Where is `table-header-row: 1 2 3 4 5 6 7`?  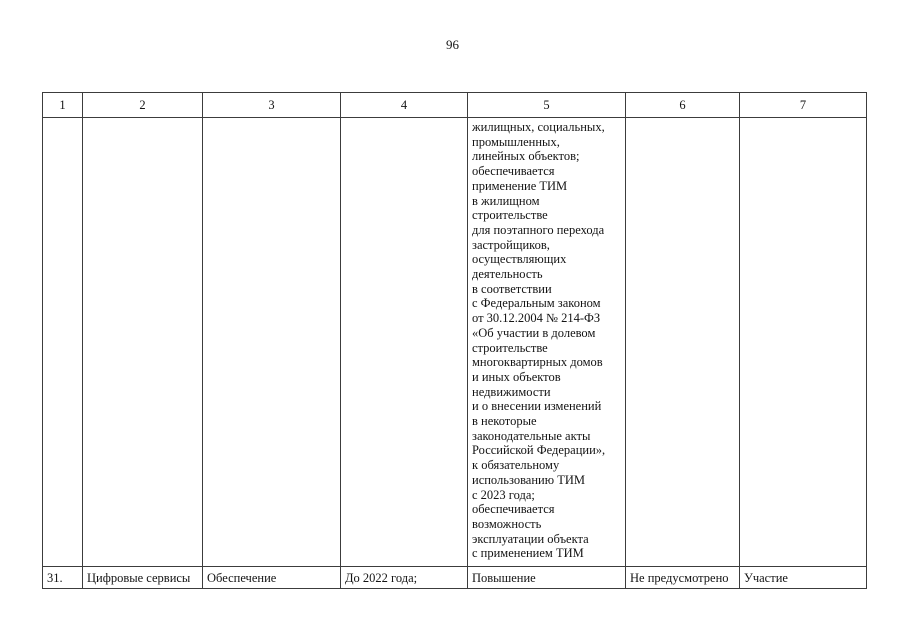 table-header-row: 1 2 3 4 5 6 7 is located at coordinates (454, 105).